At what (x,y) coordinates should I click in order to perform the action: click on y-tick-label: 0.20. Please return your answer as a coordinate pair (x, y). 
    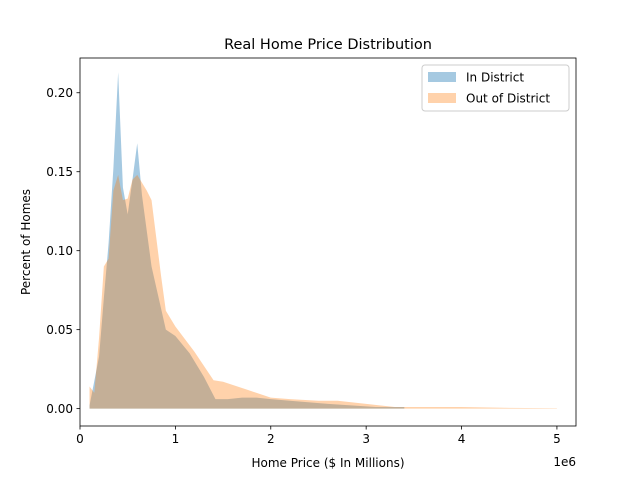
    Looking at the image, I should click on (59, 93).